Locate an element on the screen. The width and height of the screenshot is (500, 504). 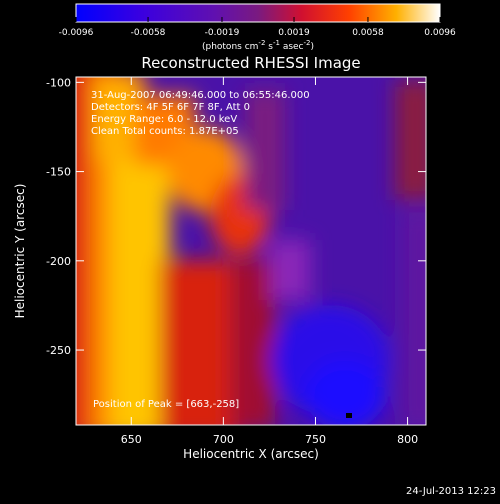
peak-marker is located at coordinates (155, 364).